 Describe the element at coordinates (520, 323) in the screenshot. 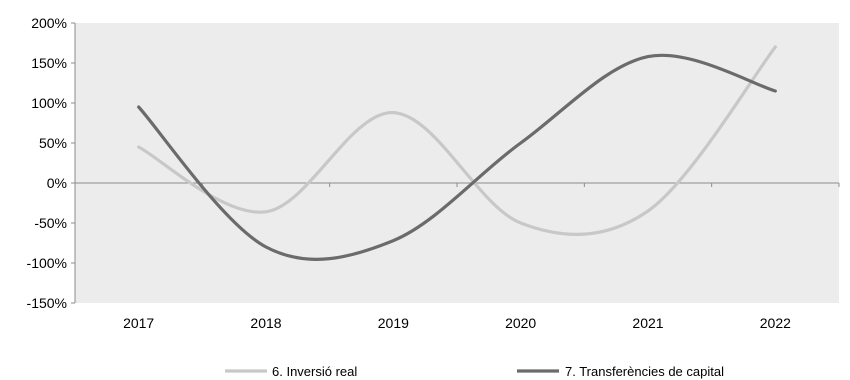

I see `x-tick-label: 2020` at that location.